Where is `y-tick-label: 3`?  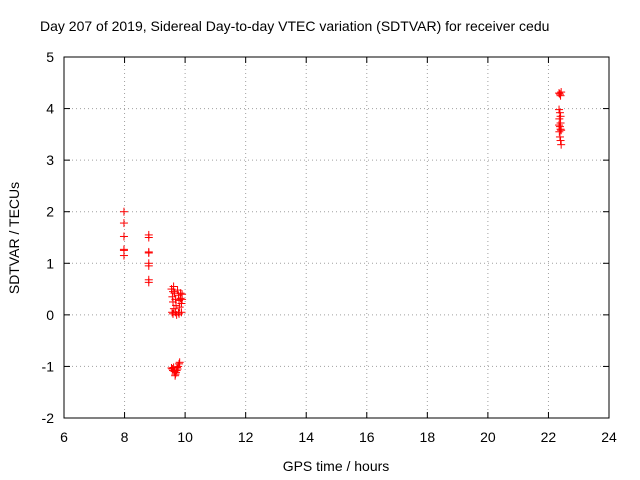 y-tick-label: 3 is located at coordinates (50, 160).